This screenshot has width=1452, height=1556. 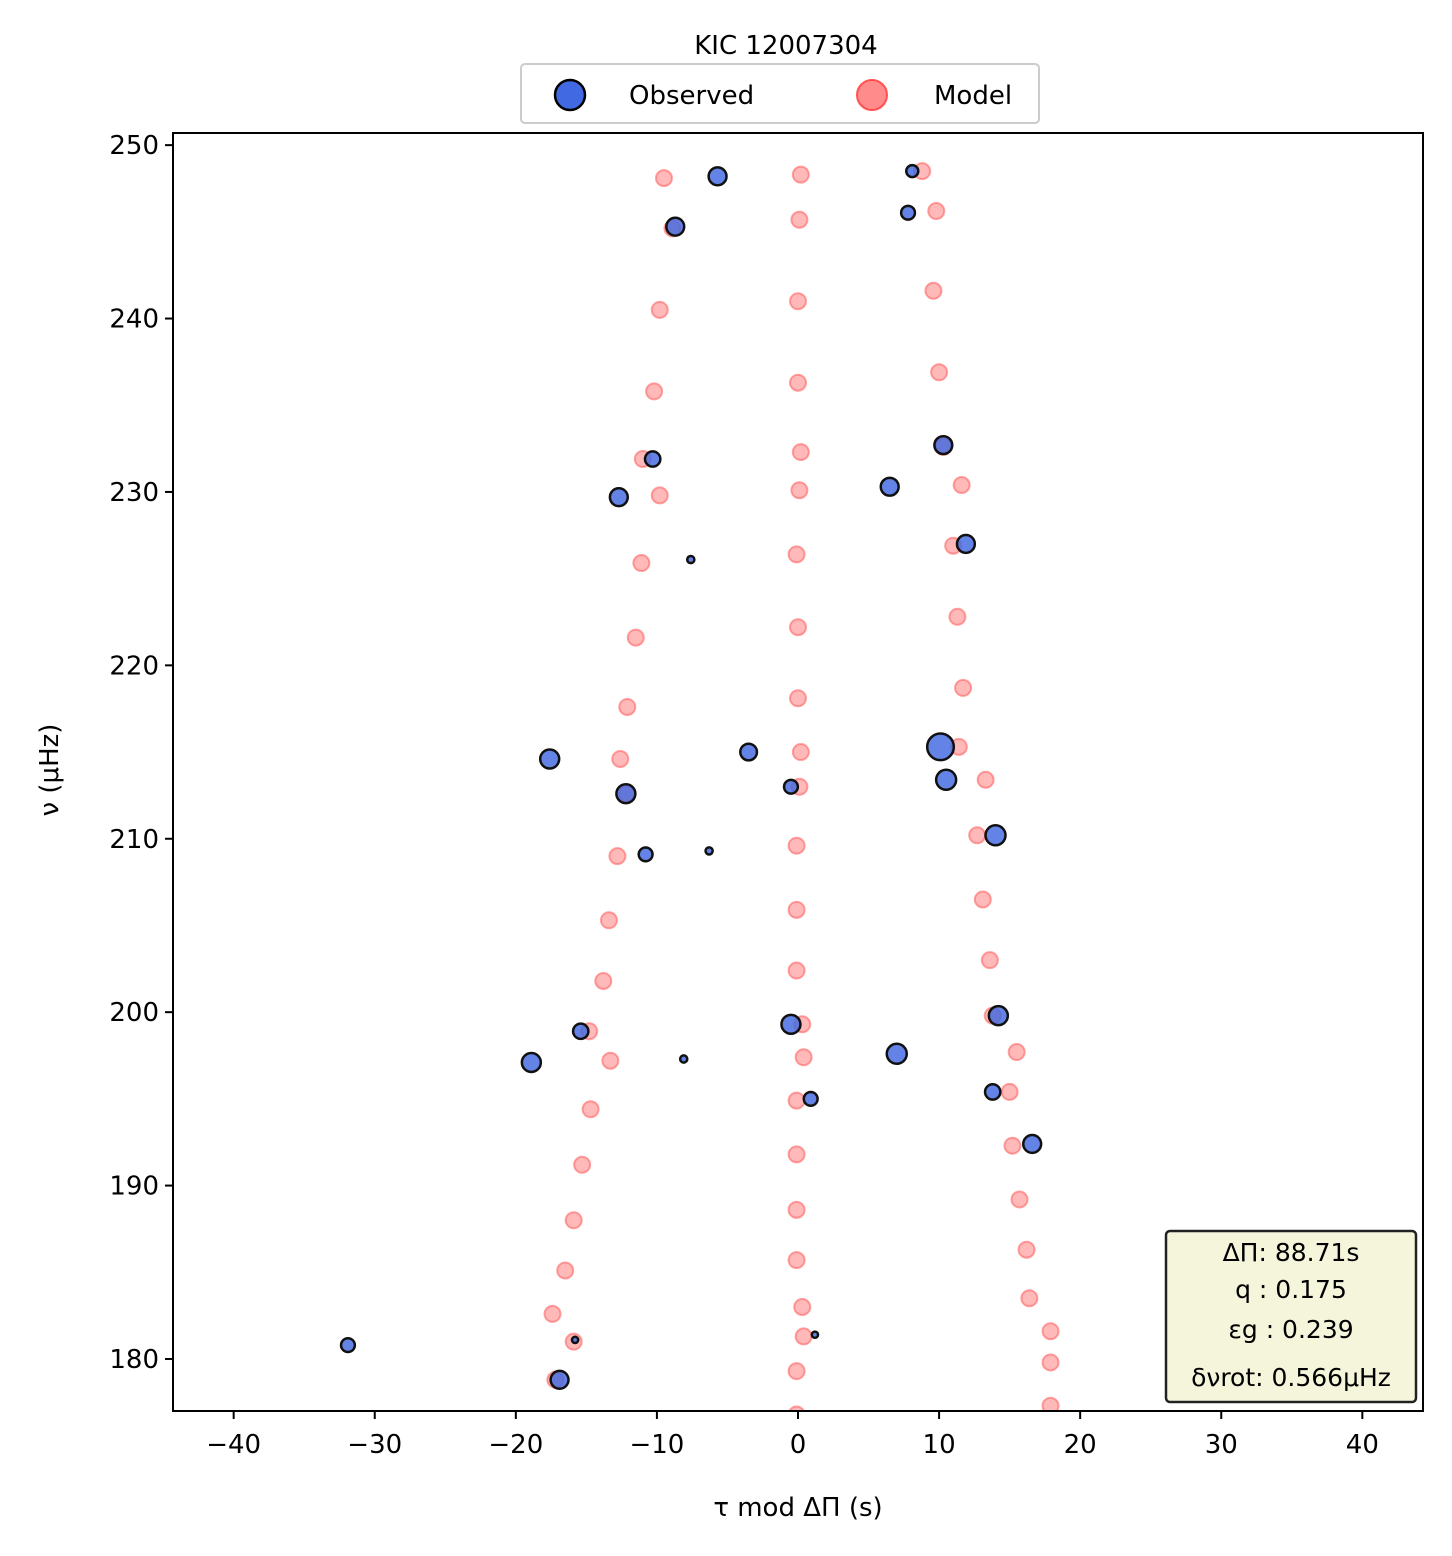 I want to click on chart-title: KIC 12007304, so click(x=785, y=46).